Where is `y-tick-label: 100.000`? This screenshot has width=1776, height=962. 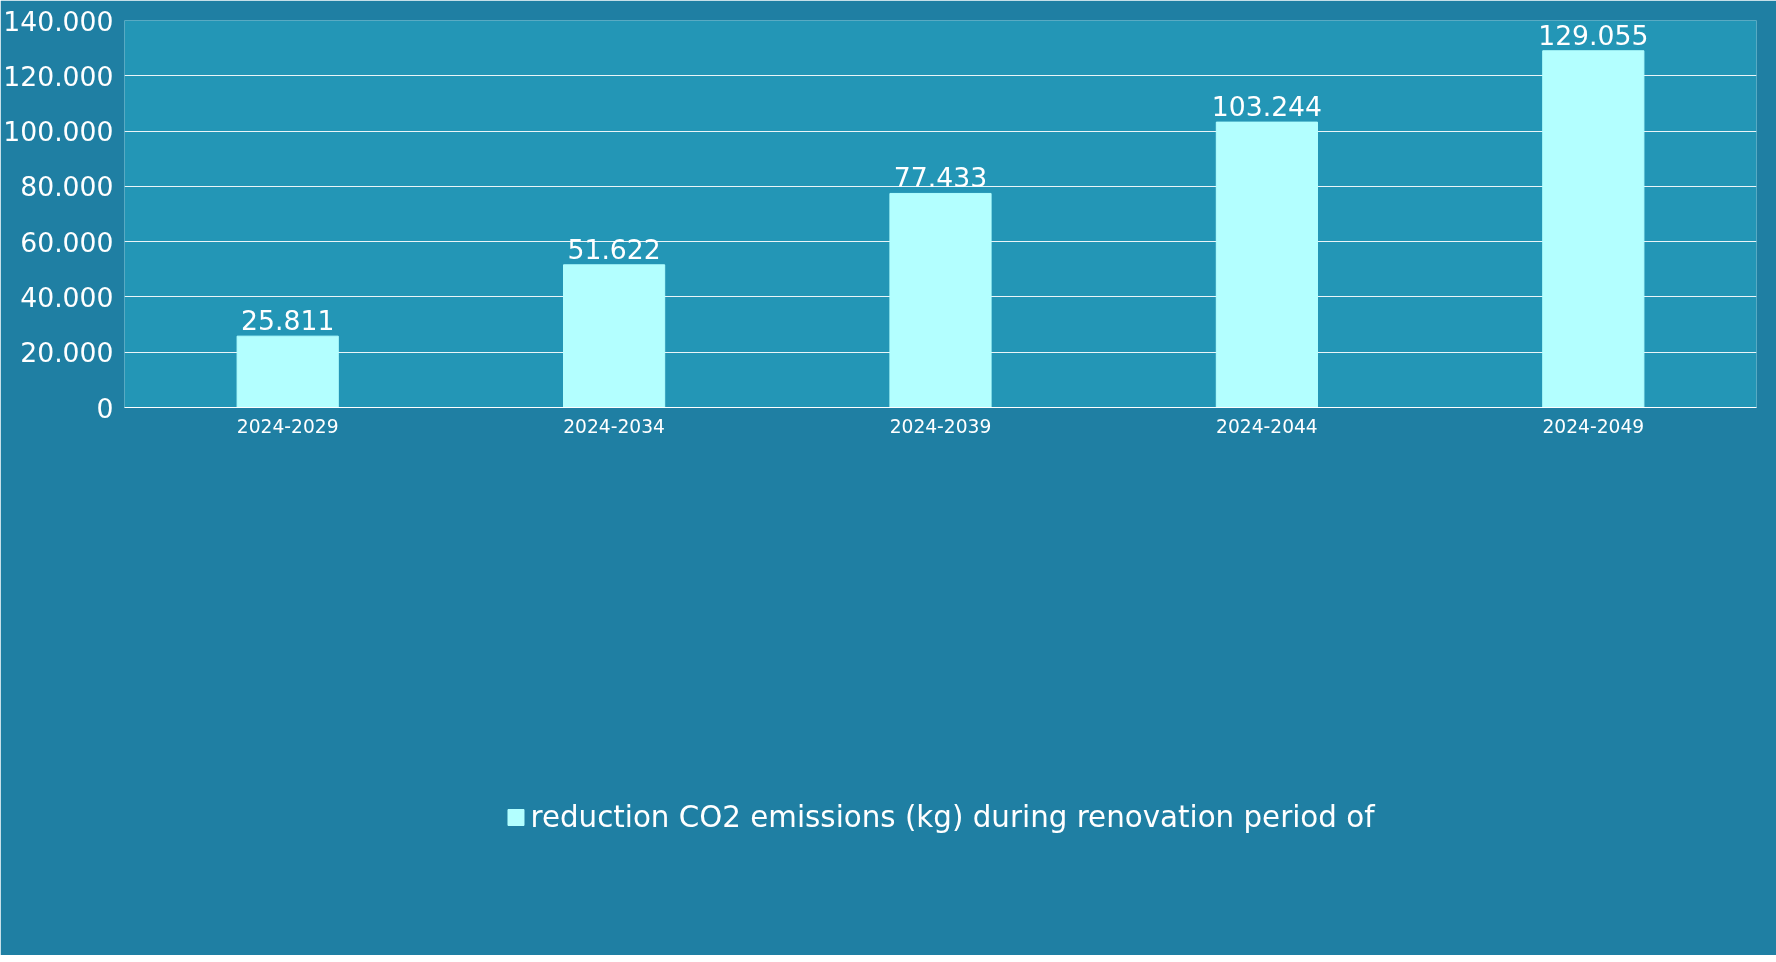
y-tick-label: 100.000 is located at coordinates (58, 132).